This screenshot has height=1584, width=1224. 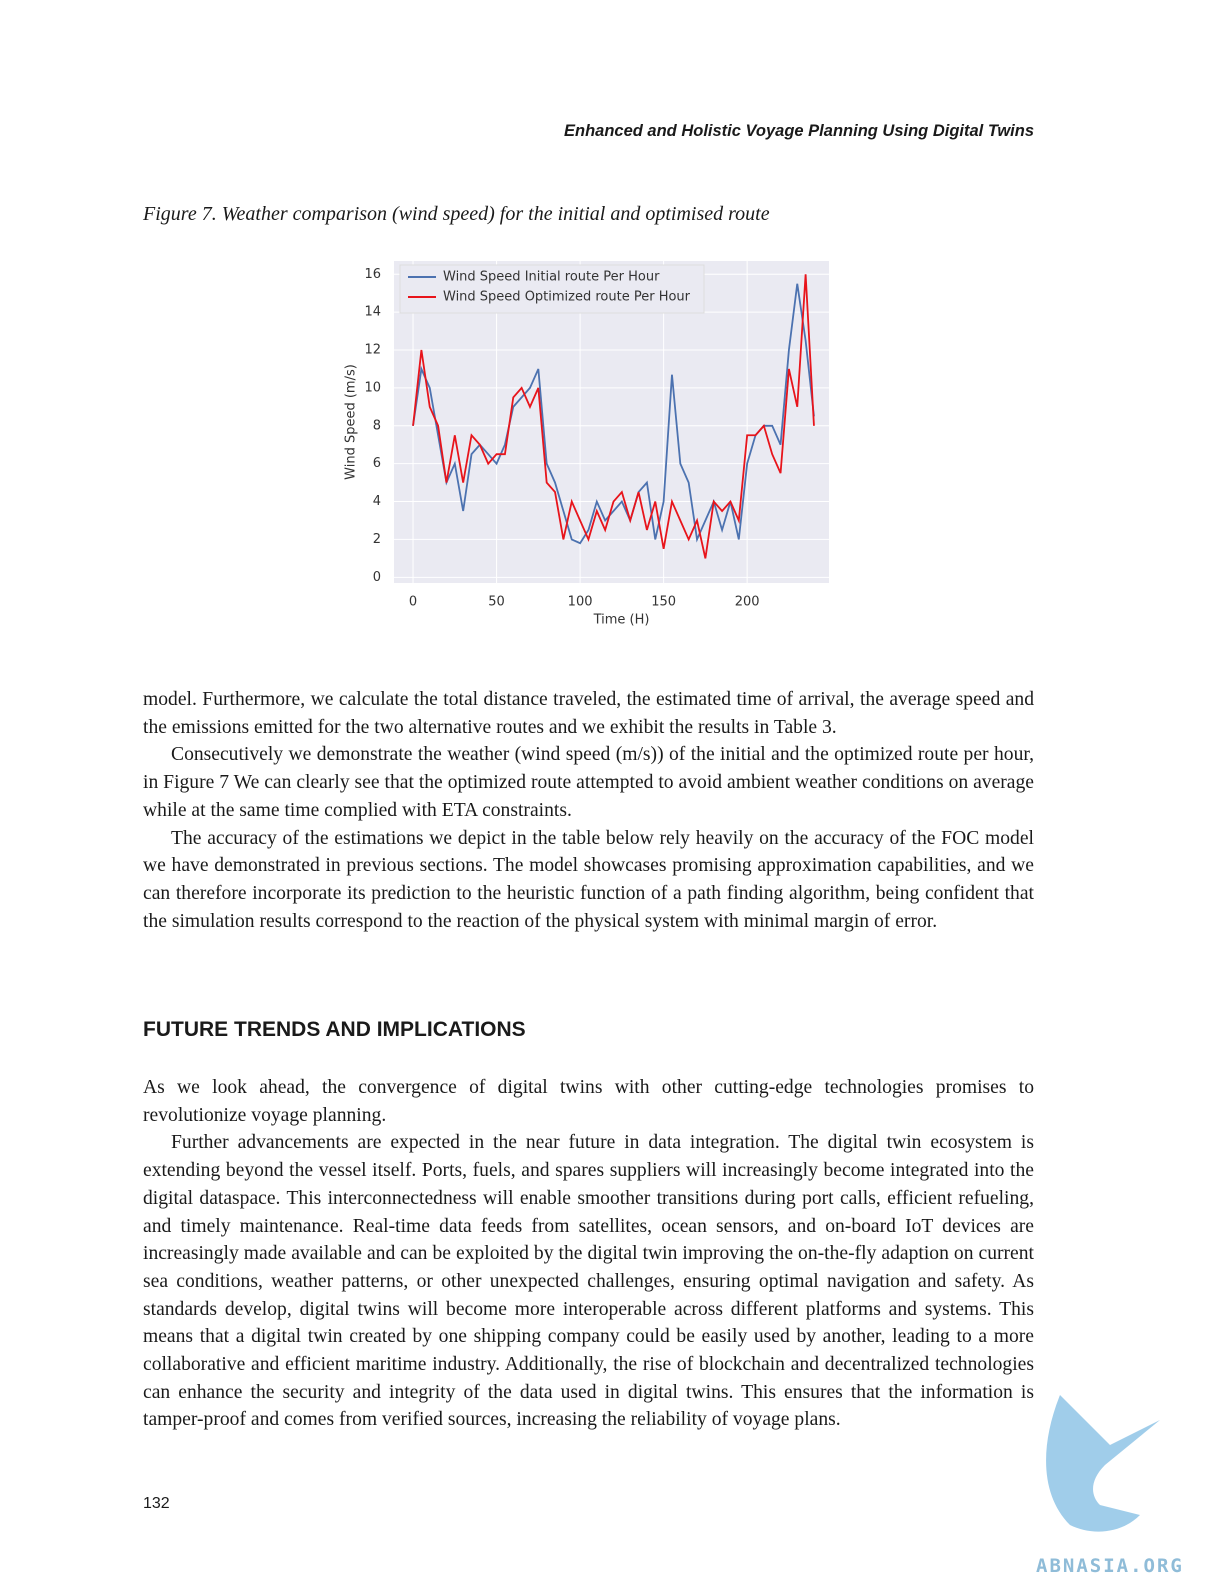 I want to click on x-tick-label: 150, so click(x=663, y=602).